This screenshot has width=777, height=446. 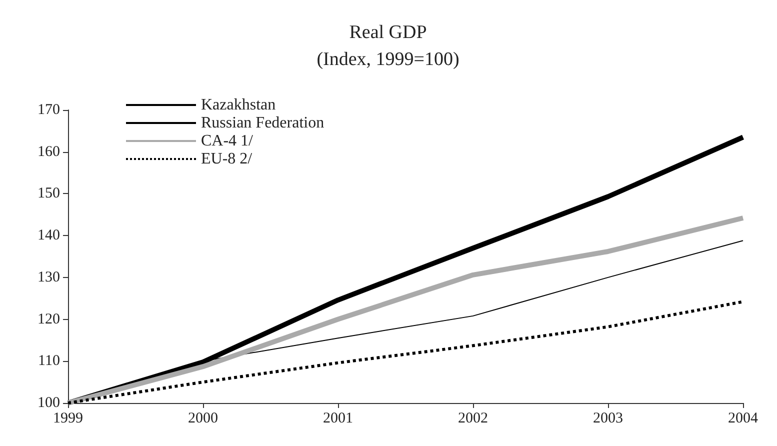 What do you see at coordinates (388, 32) in the screenshot?
I see `chart-title: Real GDP` at bounding box center [388, 32].